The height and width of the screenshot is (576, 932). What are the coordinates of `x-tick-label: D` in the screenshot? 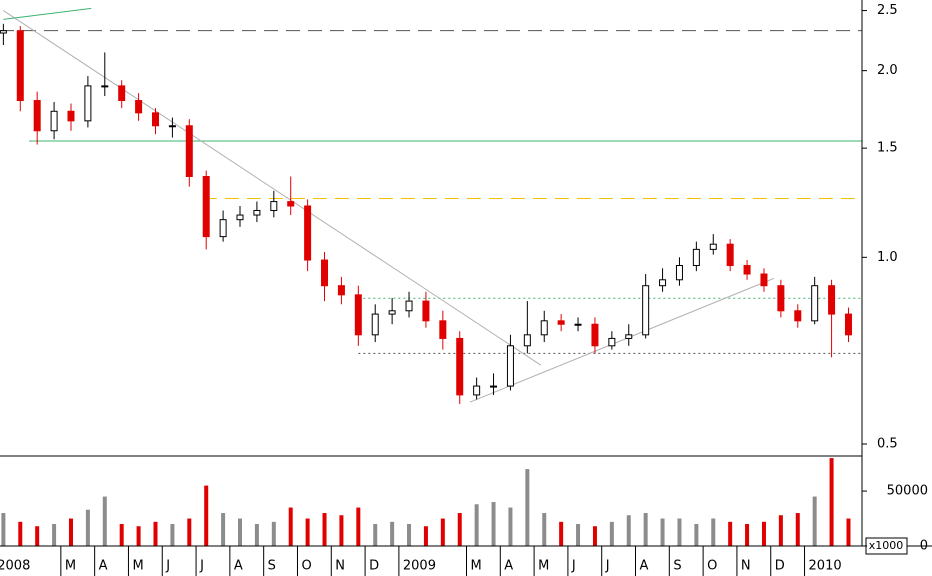 It's located at (374, 566).